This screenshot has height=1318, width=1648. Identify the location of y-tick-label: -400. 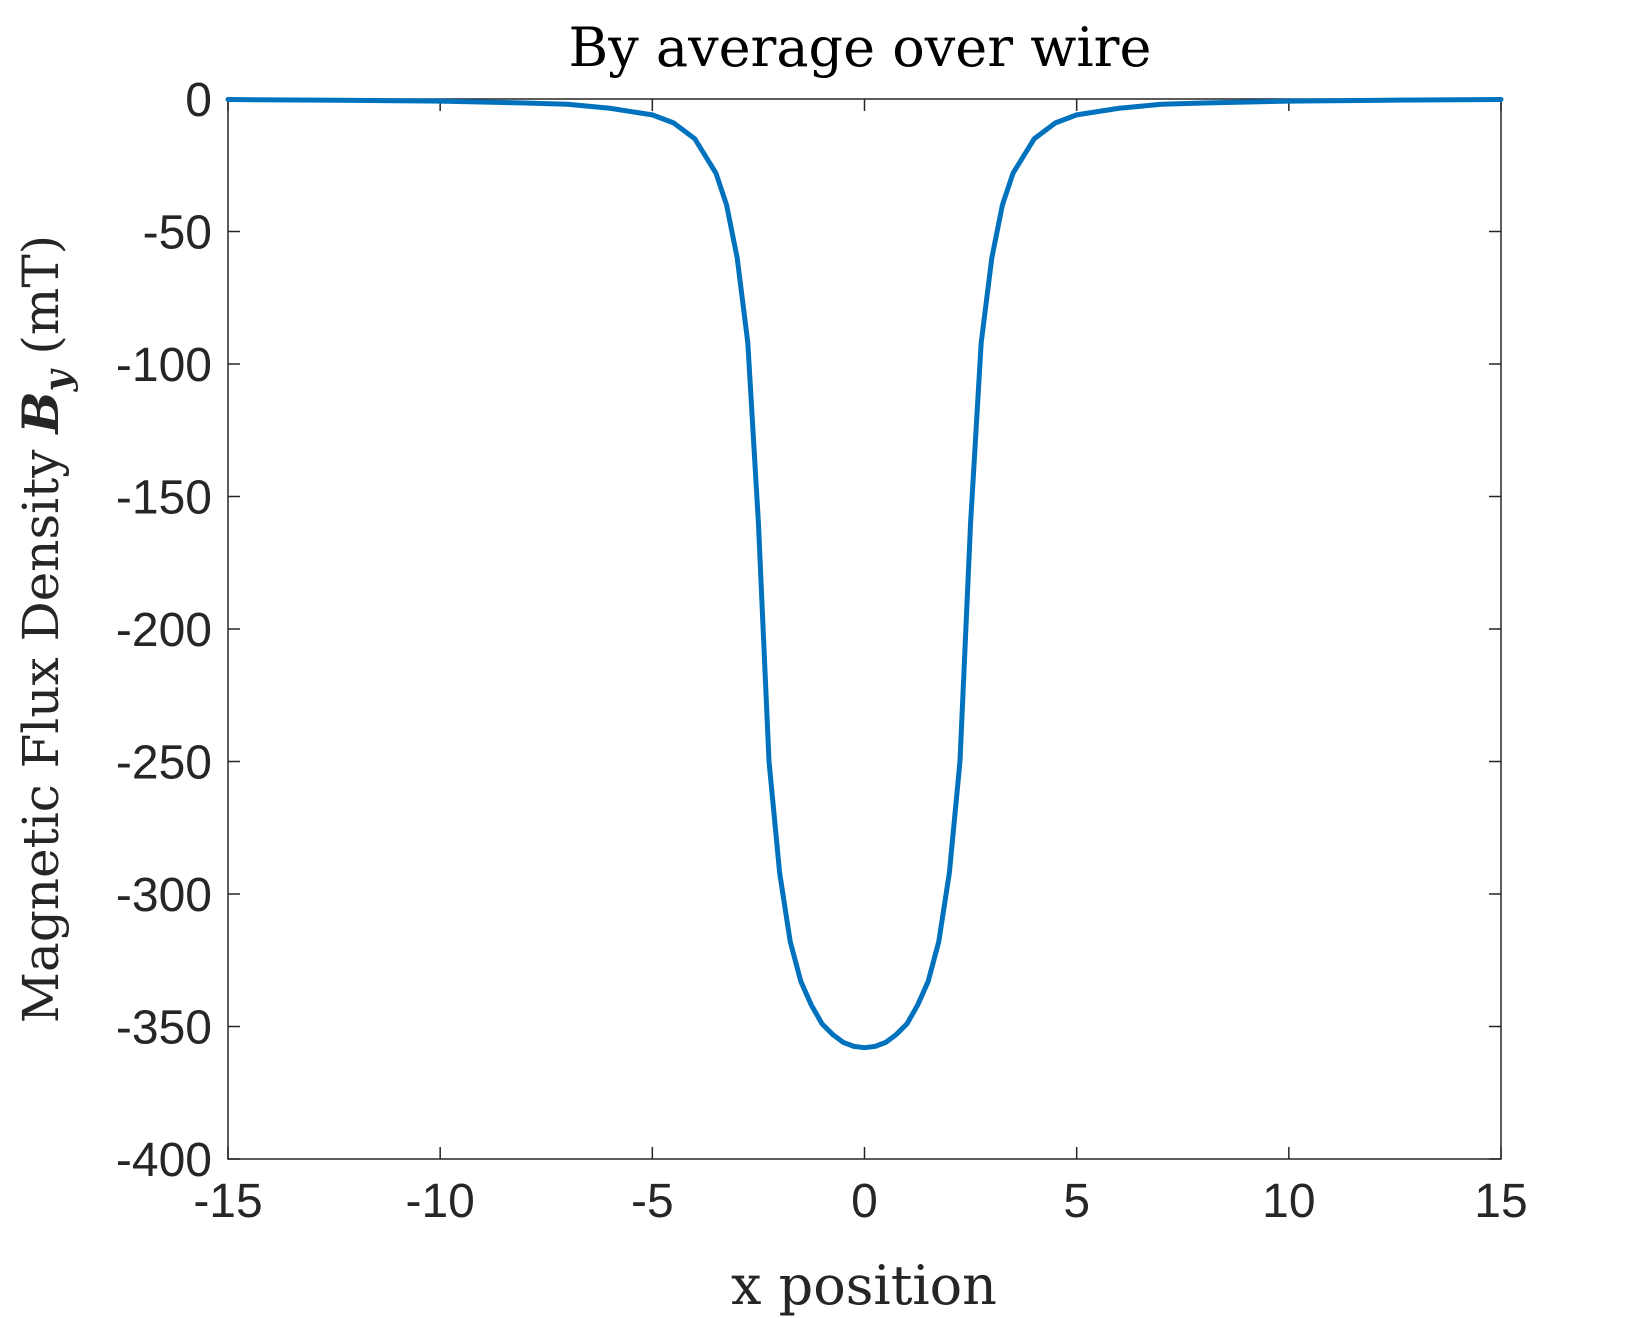
(164, 1160).